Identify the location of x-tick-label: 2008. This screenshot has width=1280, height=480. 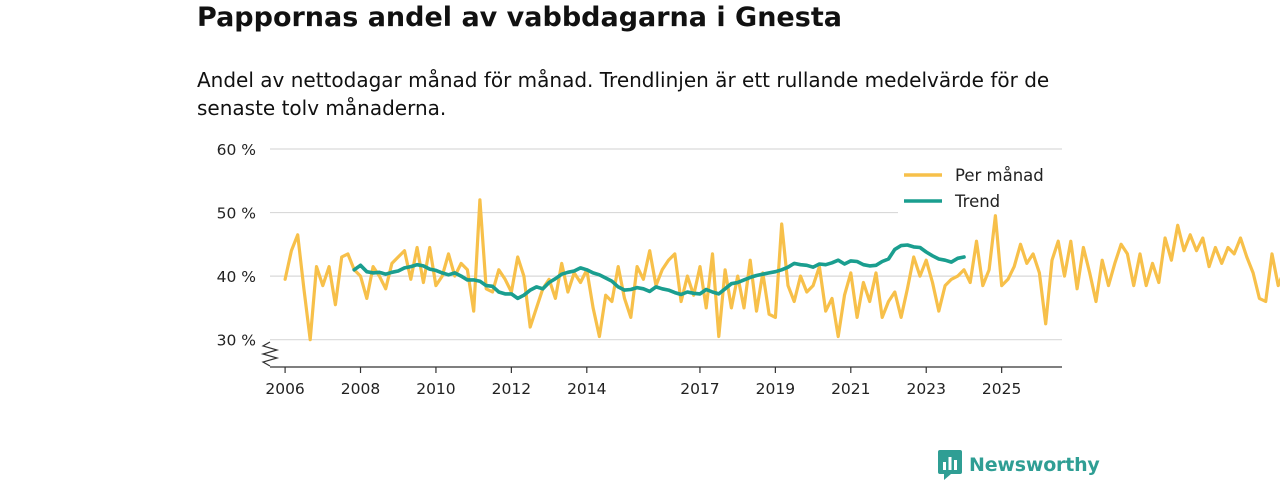
(360, 389).